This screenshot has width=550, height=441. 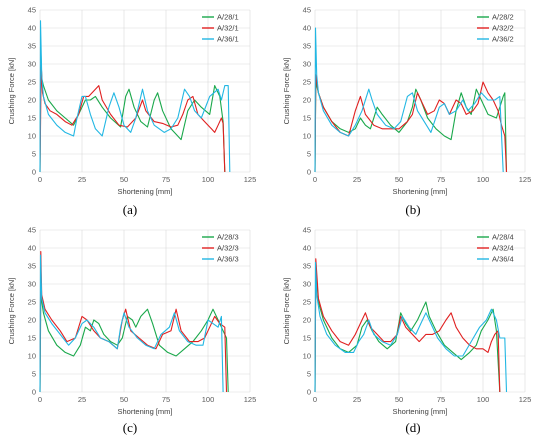 What do you see at coordinates (413, 427) in the screenshot?
I see `panel-caption: (d)` at bounding box center [413, 427].